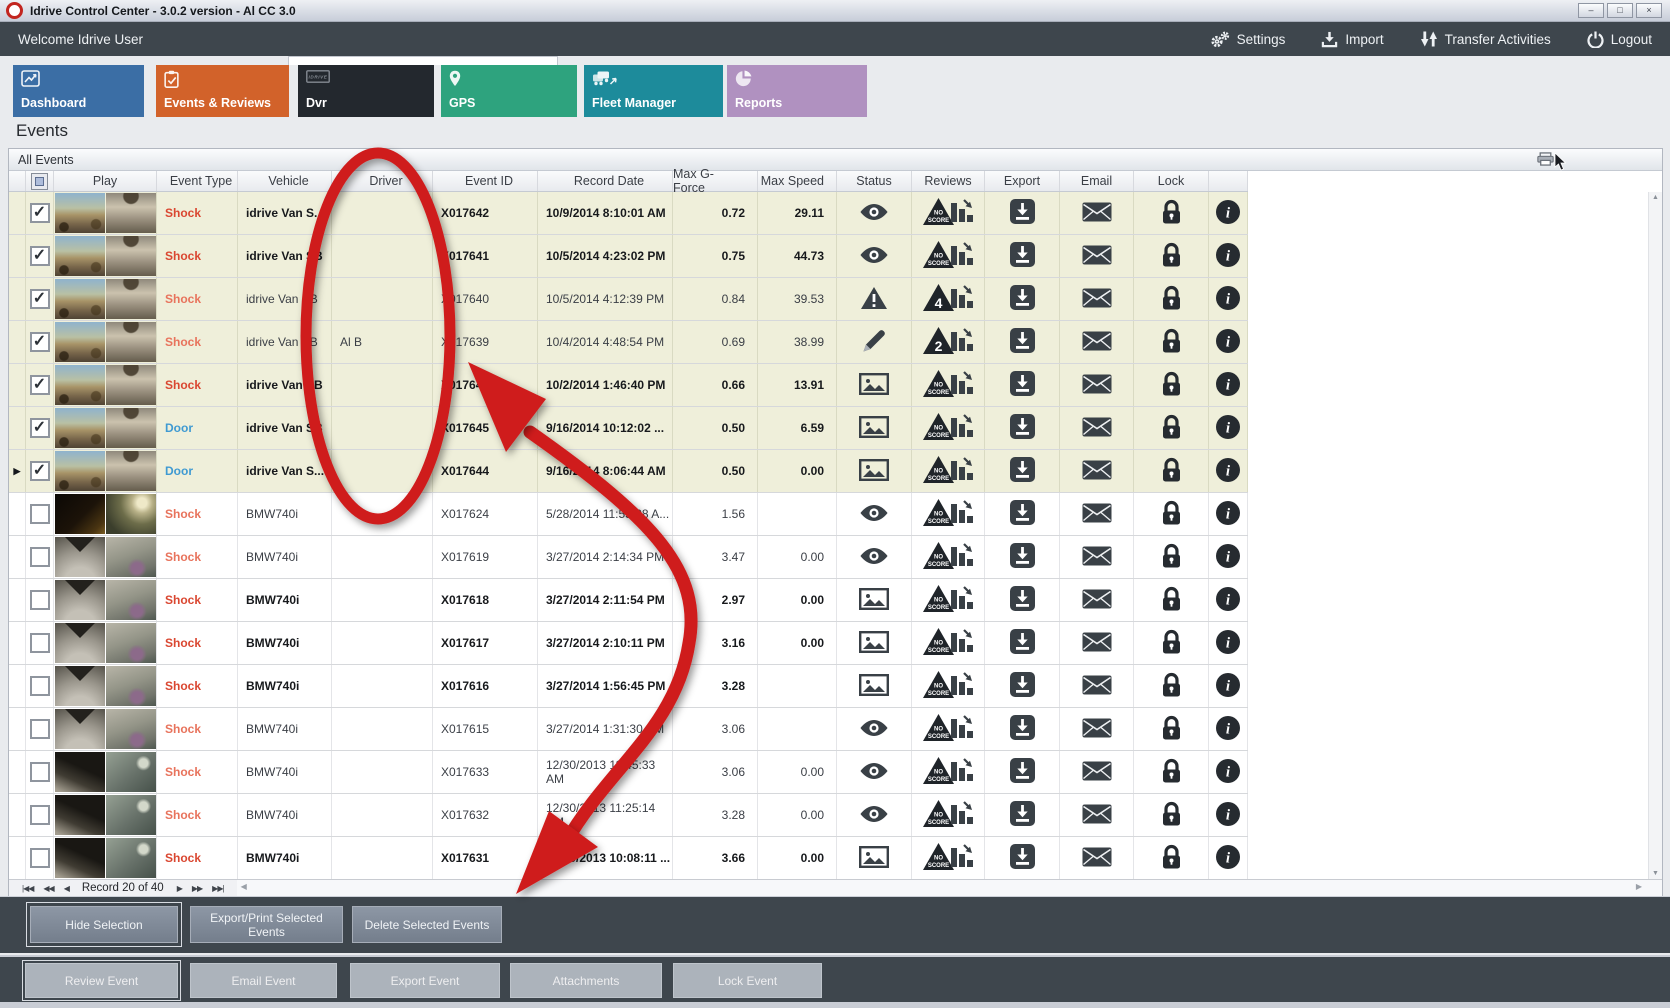 The height and width of the screenshot is (1008, 1670). I want to click on scroll-left-icon: ◀, so click(243, 886).